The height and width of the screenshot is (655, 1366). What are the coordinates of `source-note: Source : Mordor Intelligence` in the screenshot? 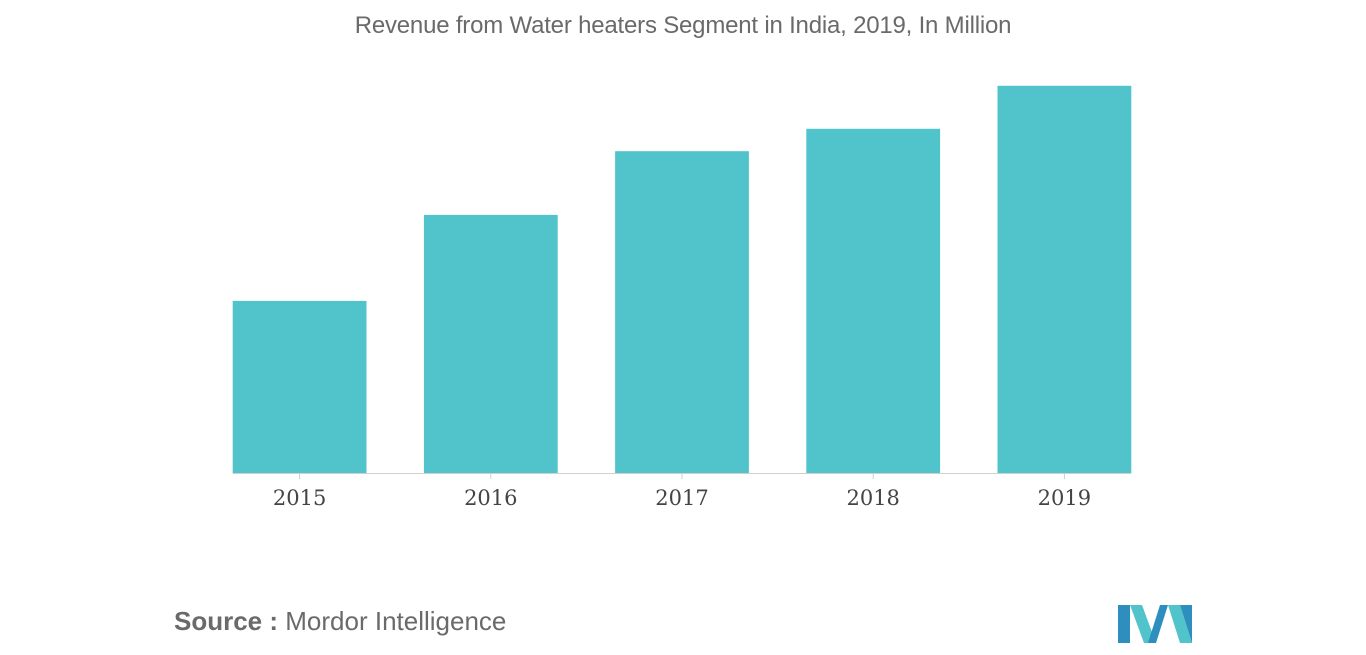 It's located at (340, 621).